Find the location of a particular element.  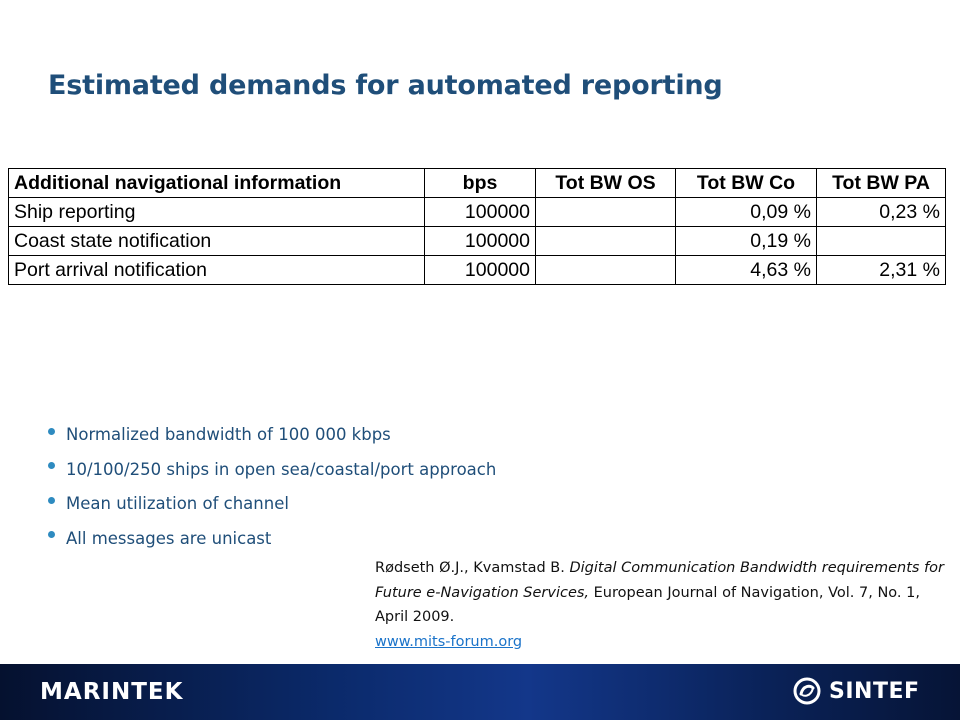

table-row: Coast state notification 100000 0,19 % is located at coordinates (477, 241).